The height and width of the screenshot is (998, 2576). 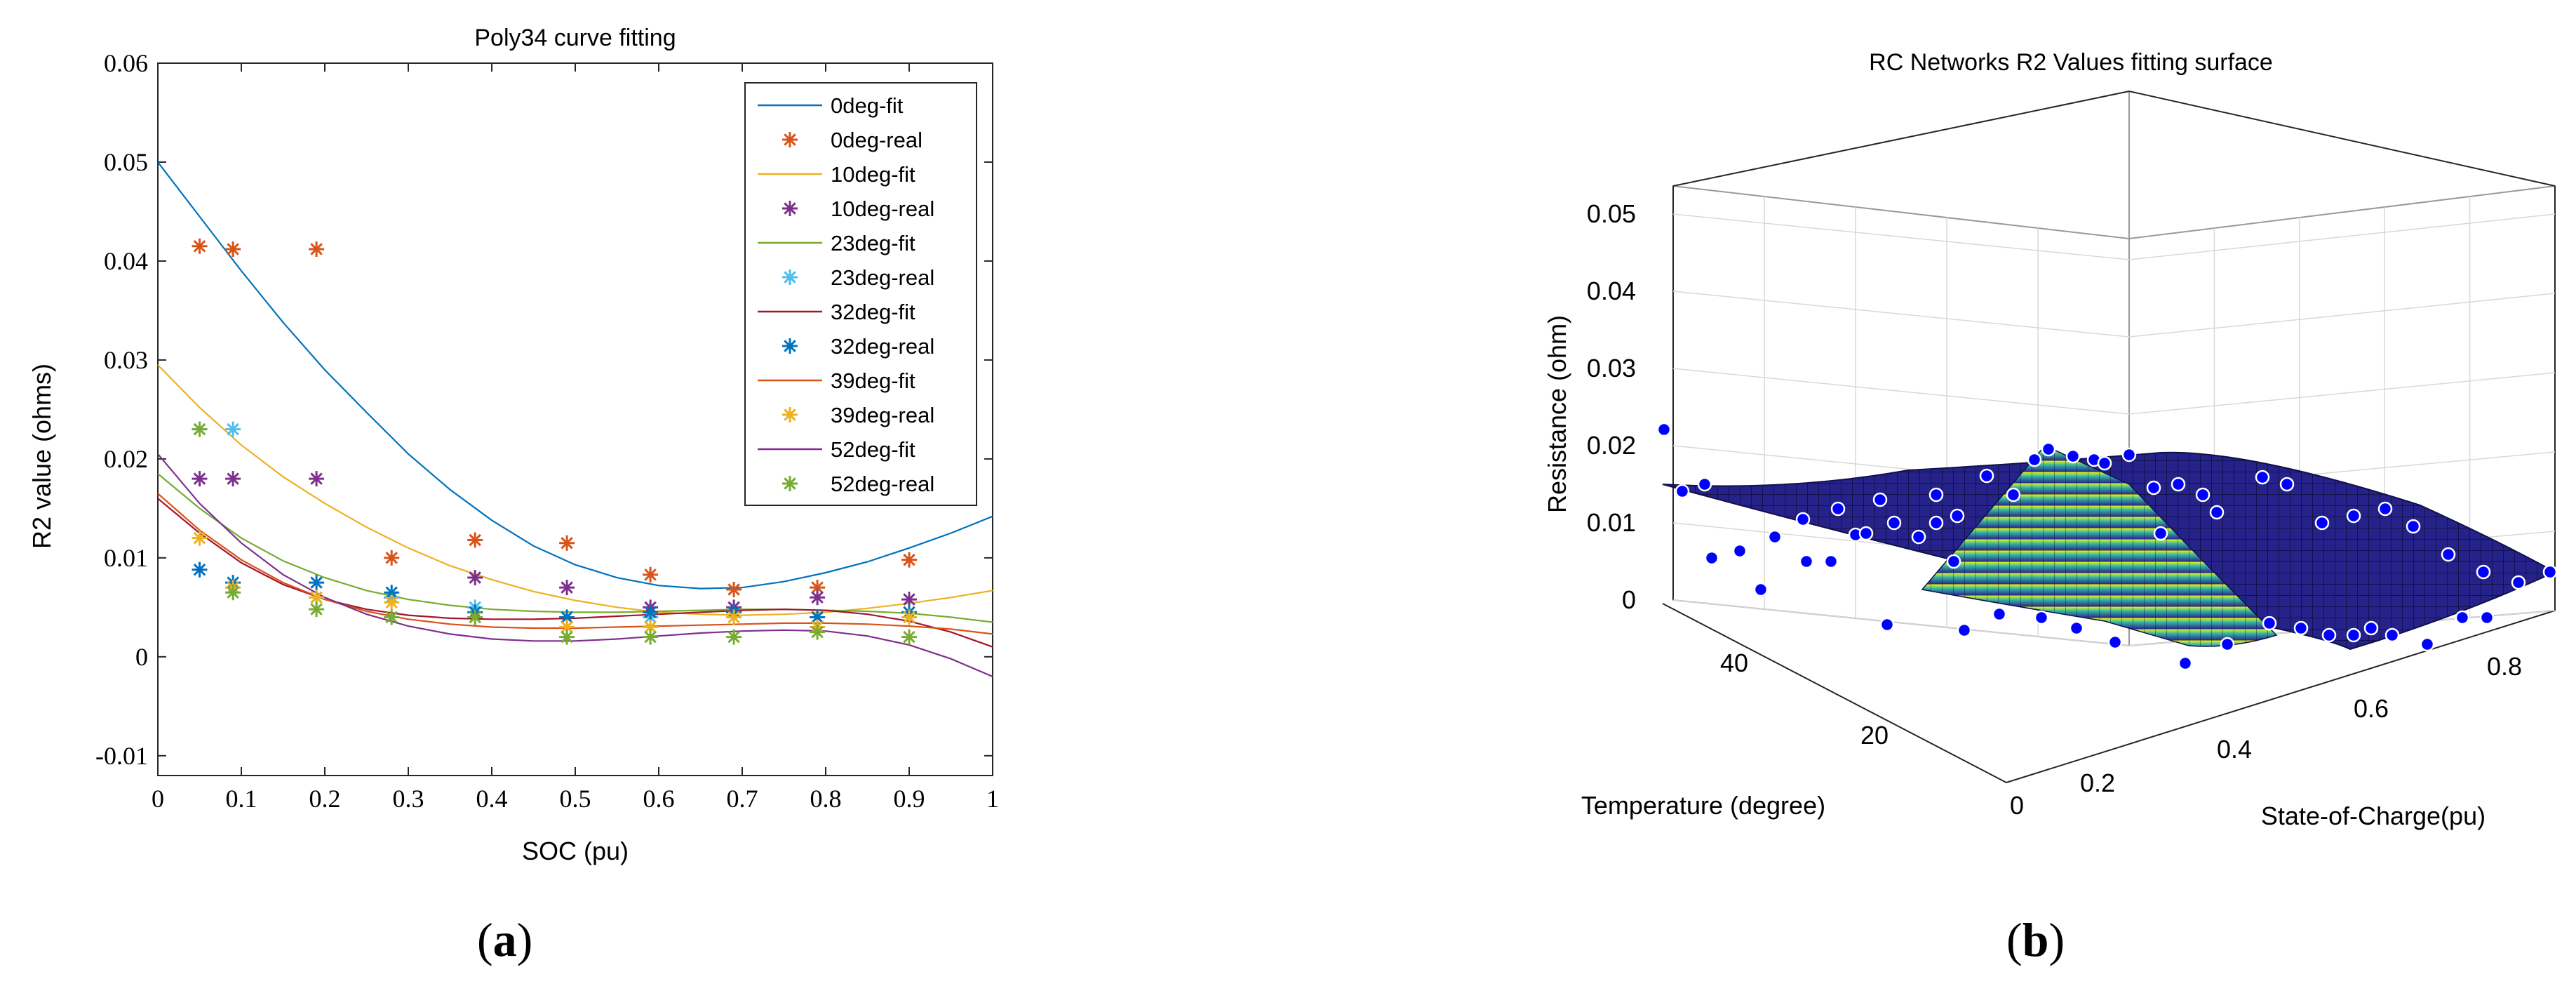 I want to click on z-tick-label: 0.04, so click(x=1612, y=291).